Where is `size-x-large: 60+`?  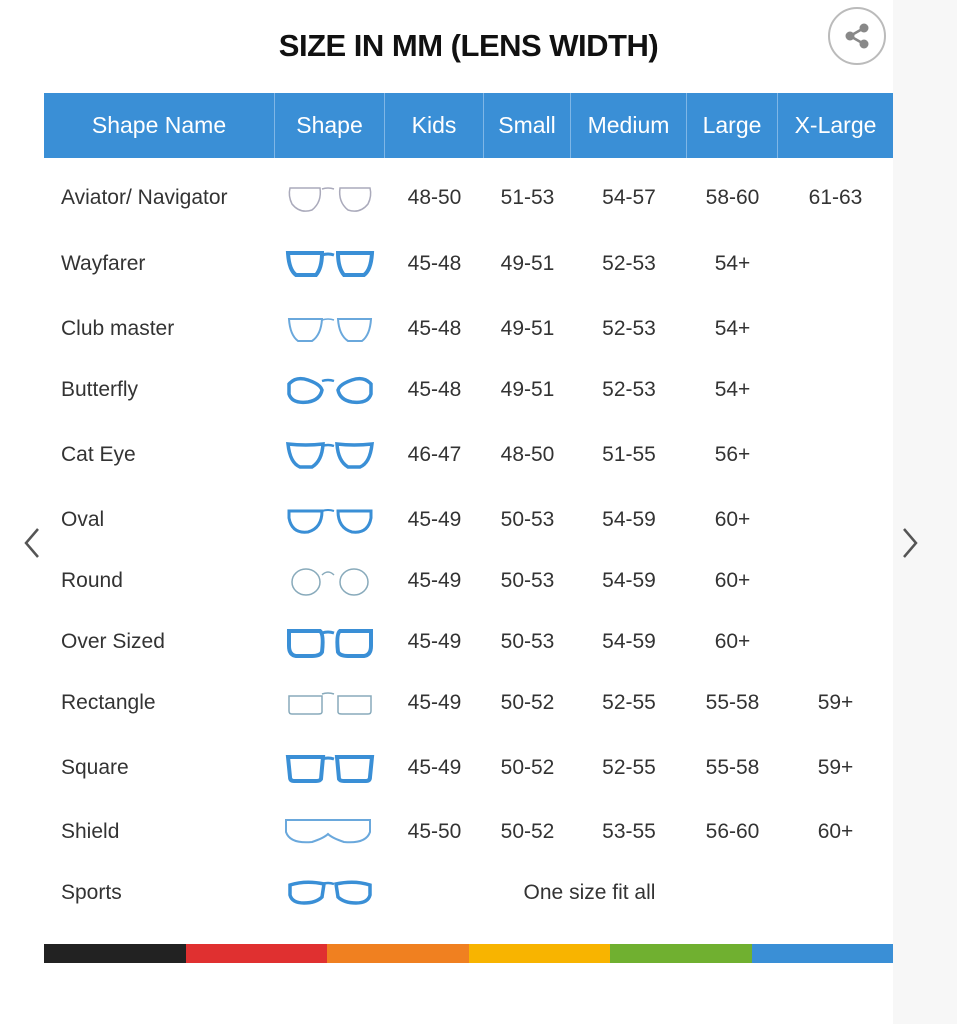 size-x-large: 60+ is located at coordinates (835, 831).